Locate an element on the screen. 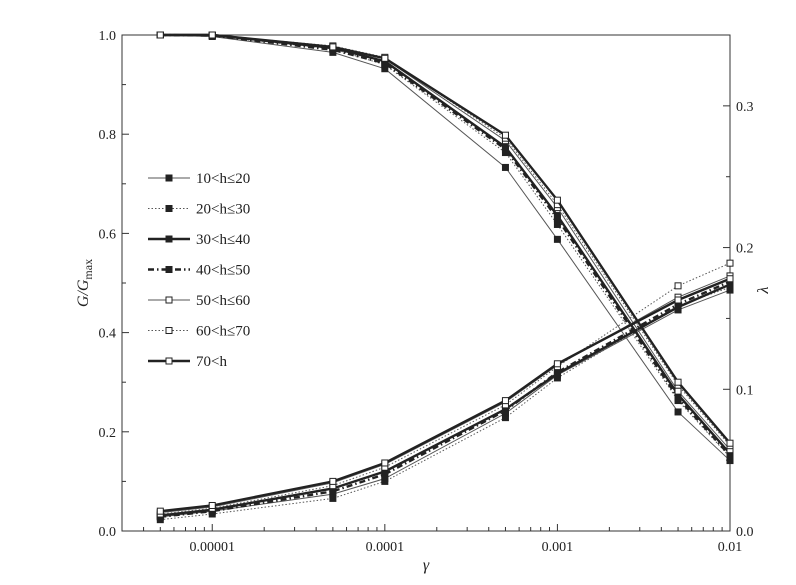 The width and height of the screenshot is (796, 585). legend-item: 40<h≤50 is located at coordinates (199, 271).